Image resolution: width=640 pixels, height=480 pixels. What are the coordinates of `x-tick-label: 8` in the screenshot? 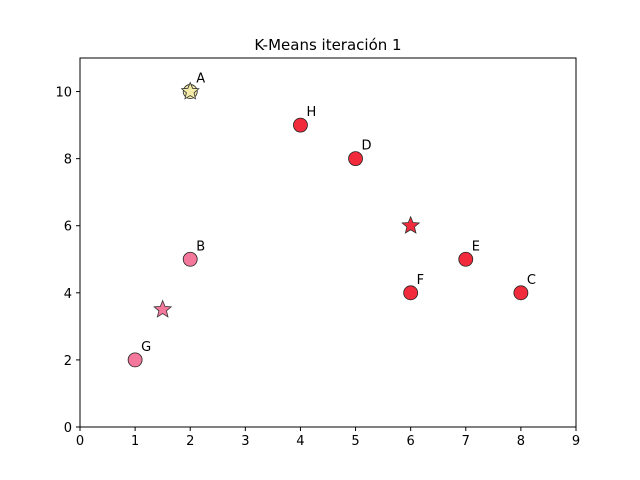 It's located at (521, 441).